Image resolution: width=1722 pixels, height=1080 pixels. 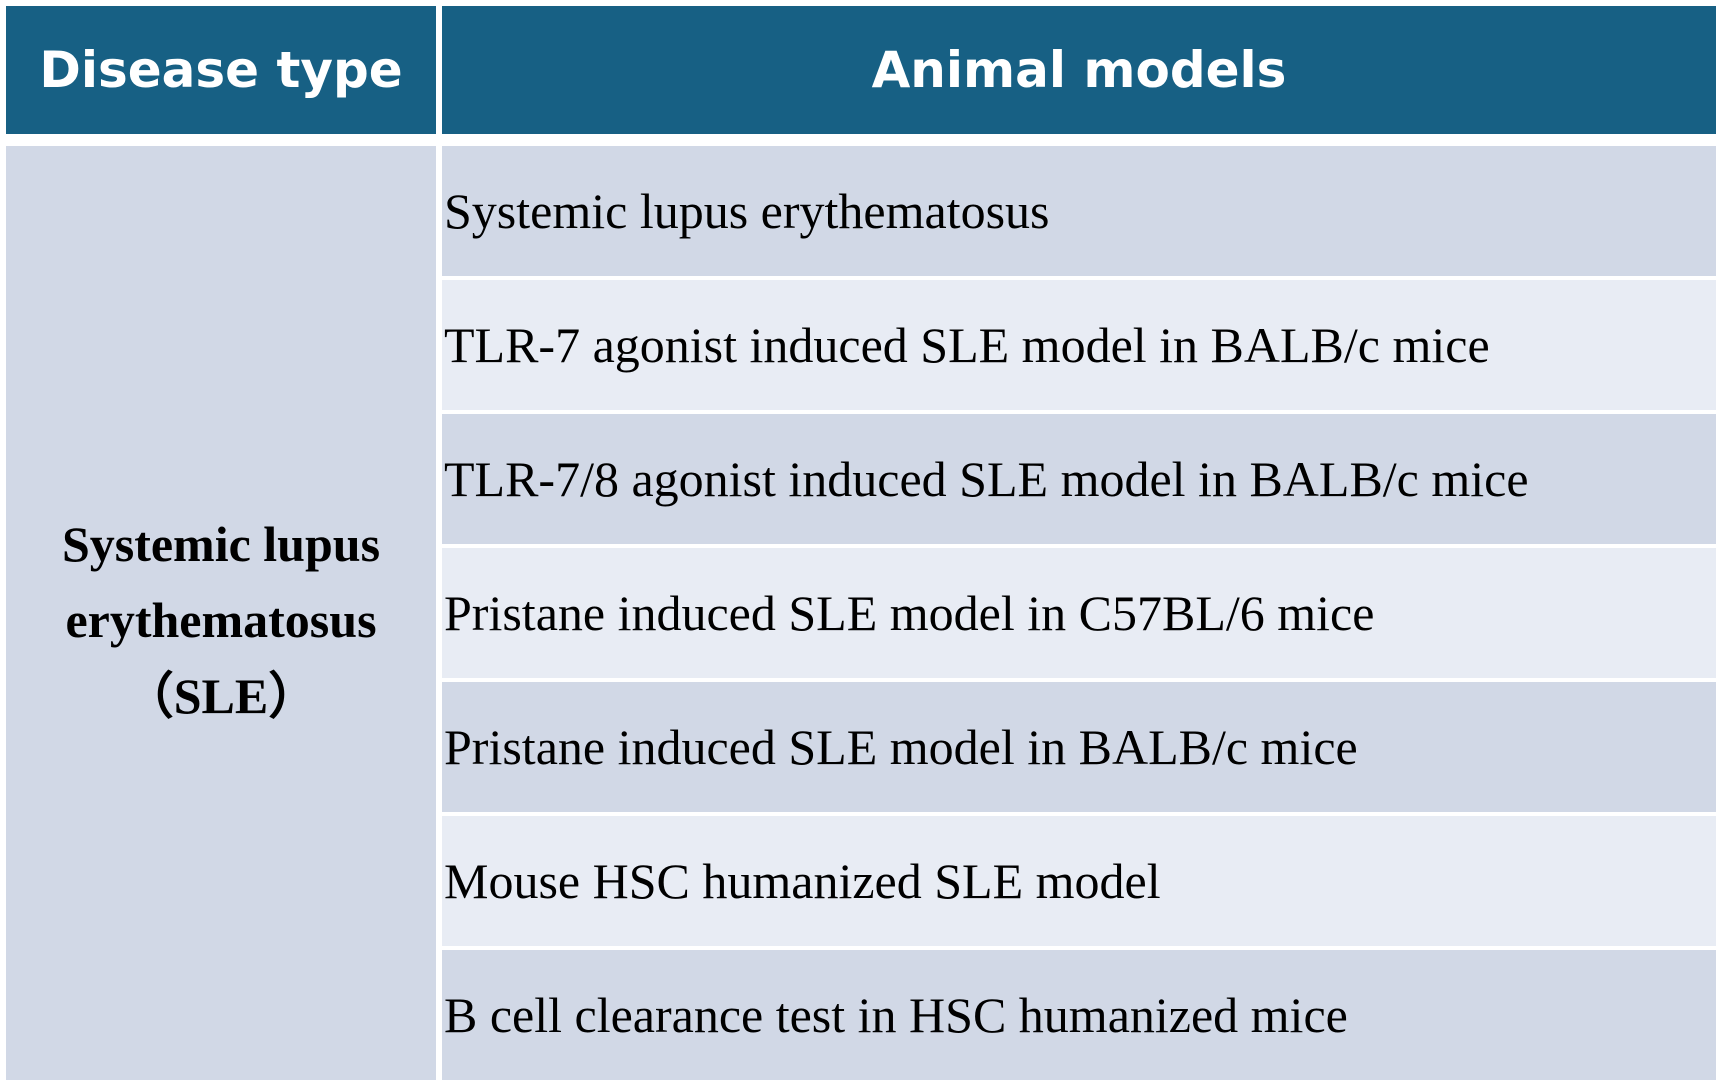 What do you see at coordinates (439, 613) in the screenshot?
I see `column-divider` at bounding box center [439, 613].